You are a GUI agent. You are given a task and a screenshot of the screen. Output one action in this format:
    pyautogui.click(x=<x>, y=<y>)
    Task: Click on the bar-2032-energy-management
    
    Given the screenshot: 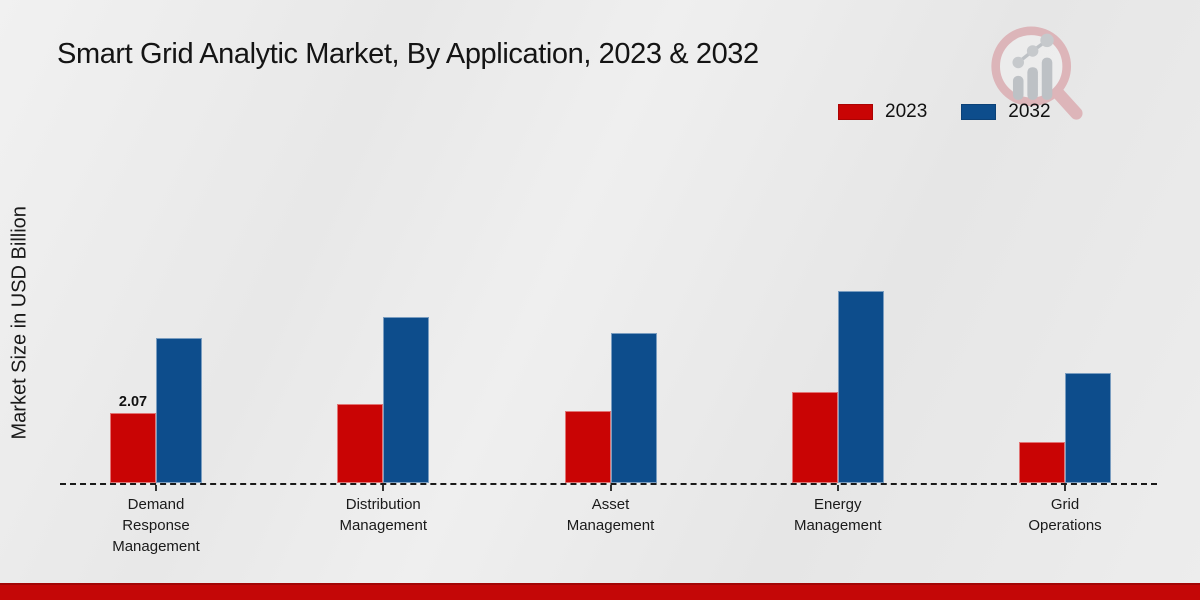 What is the action you would take?
    pyautogui.click(x=860, y=387)
    